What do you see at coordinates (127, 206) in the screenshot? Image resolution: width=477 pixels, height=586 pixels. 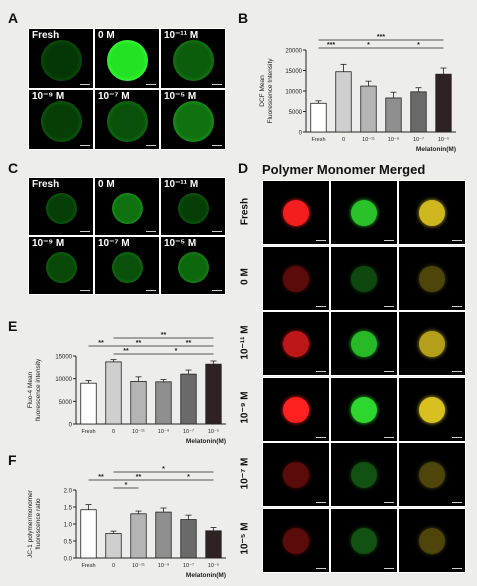 I see `panel-c-cell: 0 M` at bounding box center [127, 206].